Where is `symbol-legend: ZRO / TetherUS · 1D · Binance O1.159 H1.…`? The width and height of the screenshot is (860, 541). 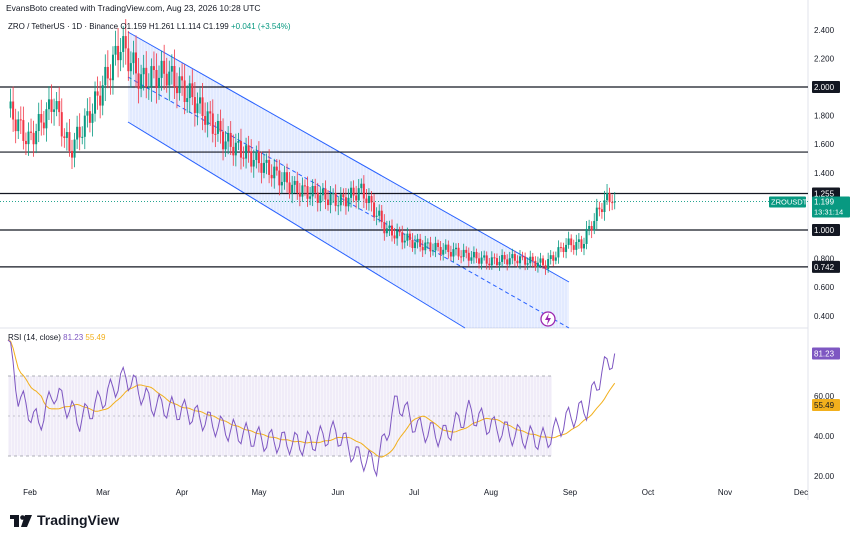 symbol-legend: ZRO / TetherUS · 1D · Binance O1.159 H1.… is located at coordinates (149, 26).